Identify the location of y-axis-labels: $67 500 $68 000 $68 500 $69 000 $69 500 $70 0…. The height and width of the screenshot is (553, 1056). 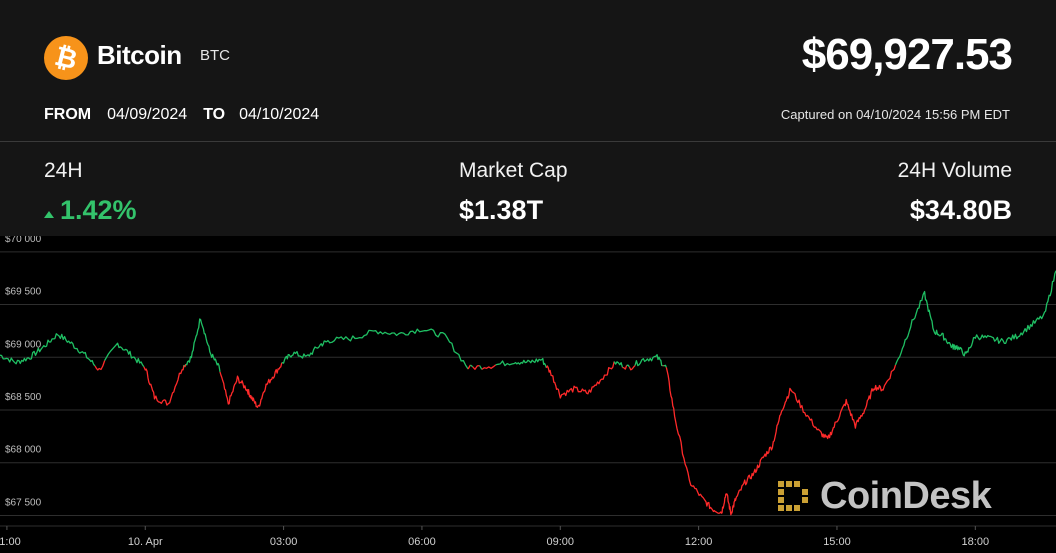
(23, 372).